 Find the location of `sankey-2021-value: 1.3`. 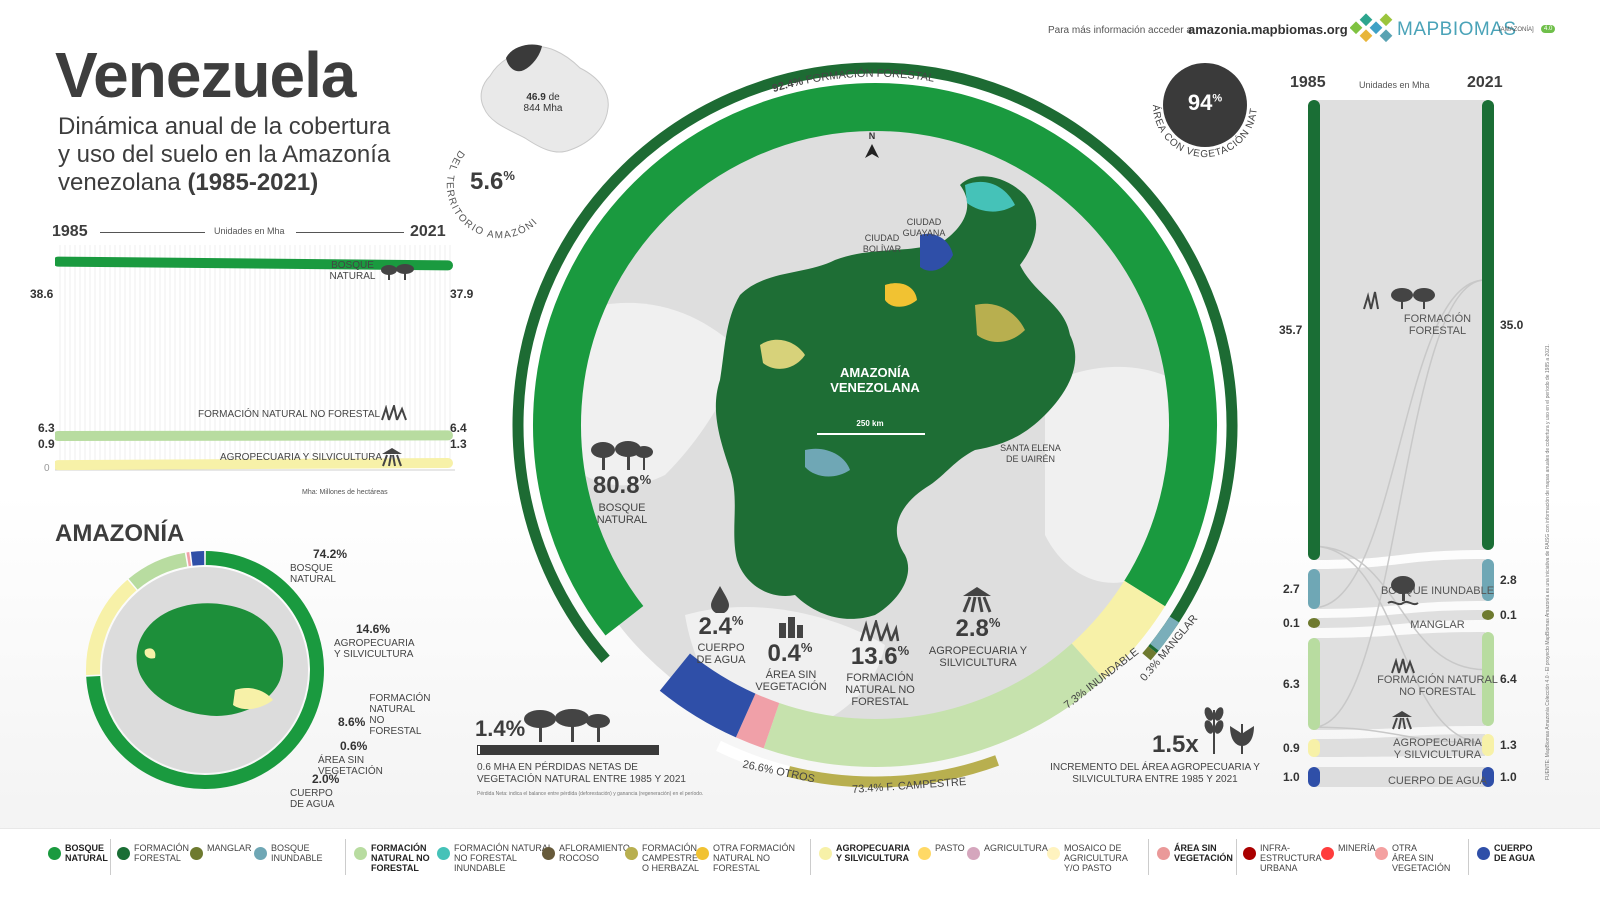

sankey-2021-value: 1.3 is located at coordinates (1508, 745).